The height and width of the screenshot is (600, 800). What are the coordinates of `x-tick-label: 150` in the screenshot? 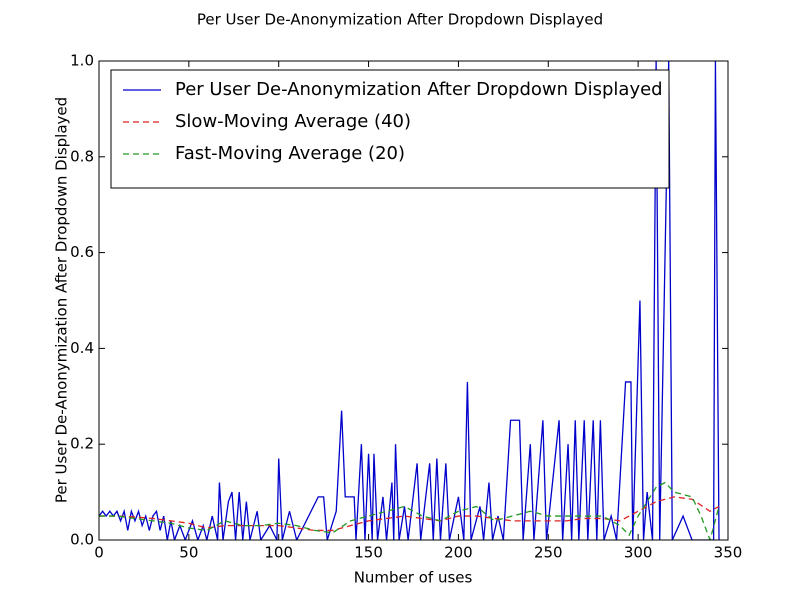 It's located at (368, 553).